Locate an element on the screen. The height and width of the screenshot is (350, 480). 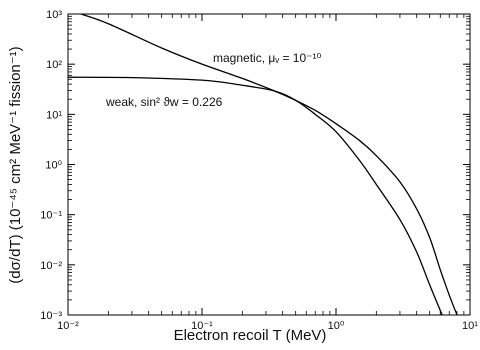
x-tick-label: 10⁻² is located at coordinates (68, 326).